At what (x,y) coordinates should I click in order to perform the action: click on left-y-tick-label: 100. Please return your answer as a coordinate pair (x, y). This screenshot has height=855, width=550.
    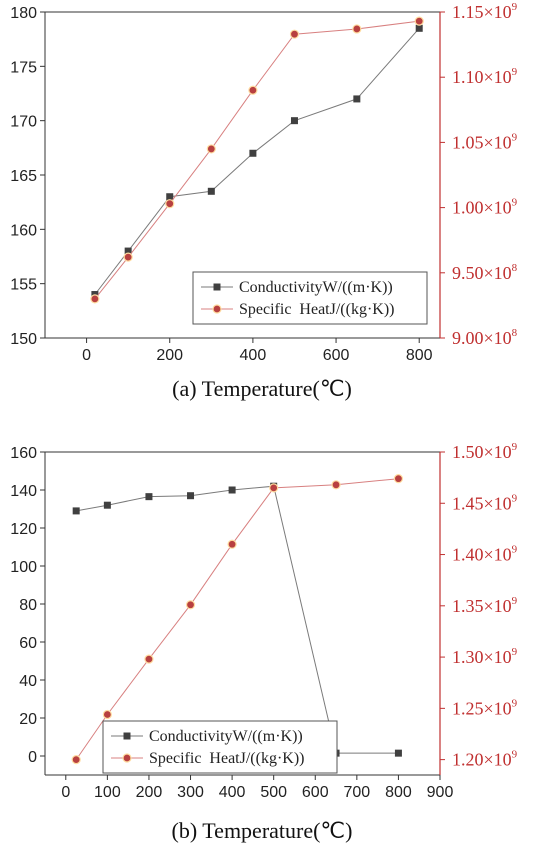
    Looking at the image, I should click on (23, 567).